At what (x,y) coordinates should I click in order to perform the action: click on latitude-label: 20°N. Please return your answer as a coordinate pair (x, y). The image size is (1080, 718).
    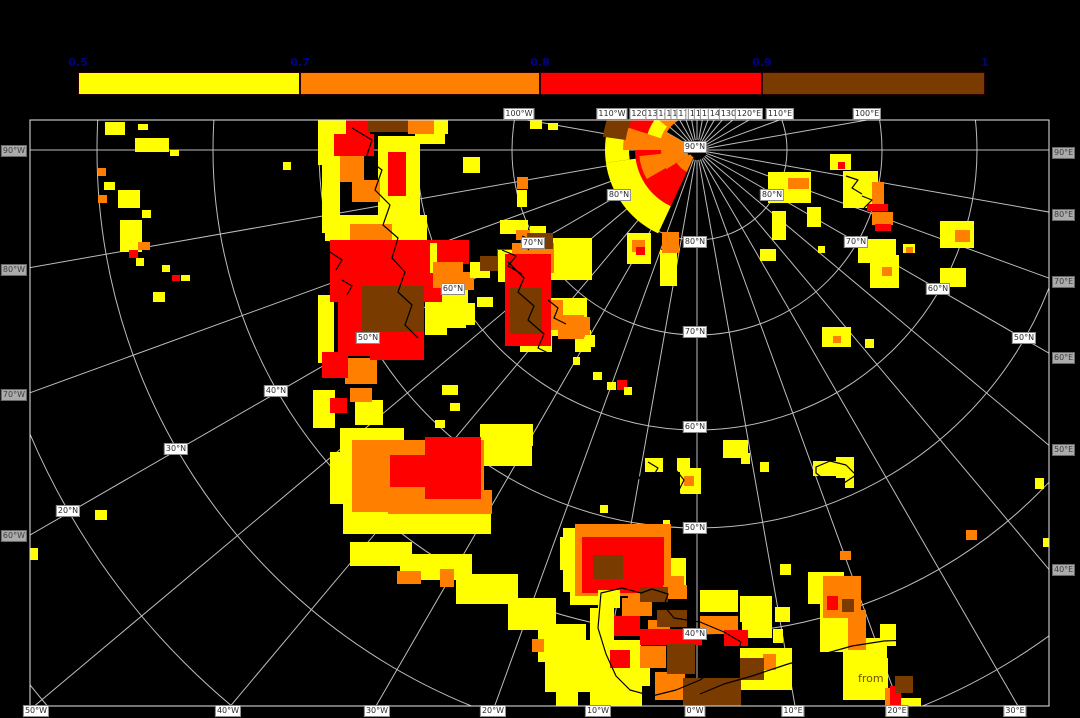
    Looking at the image, I should click on (68, 511).